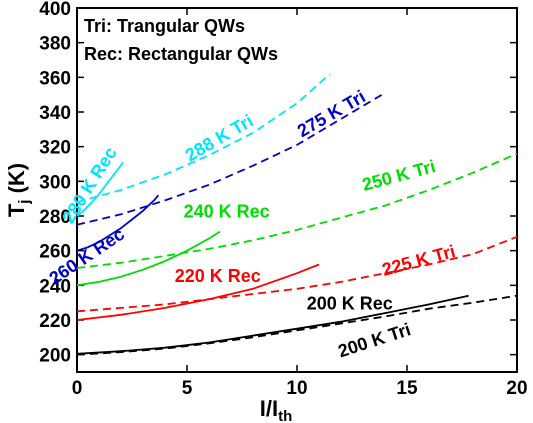 Image resolution: width=533 pixels, height=423 pixels. I want to click on x-tick-label: 20, so click(516, 388).